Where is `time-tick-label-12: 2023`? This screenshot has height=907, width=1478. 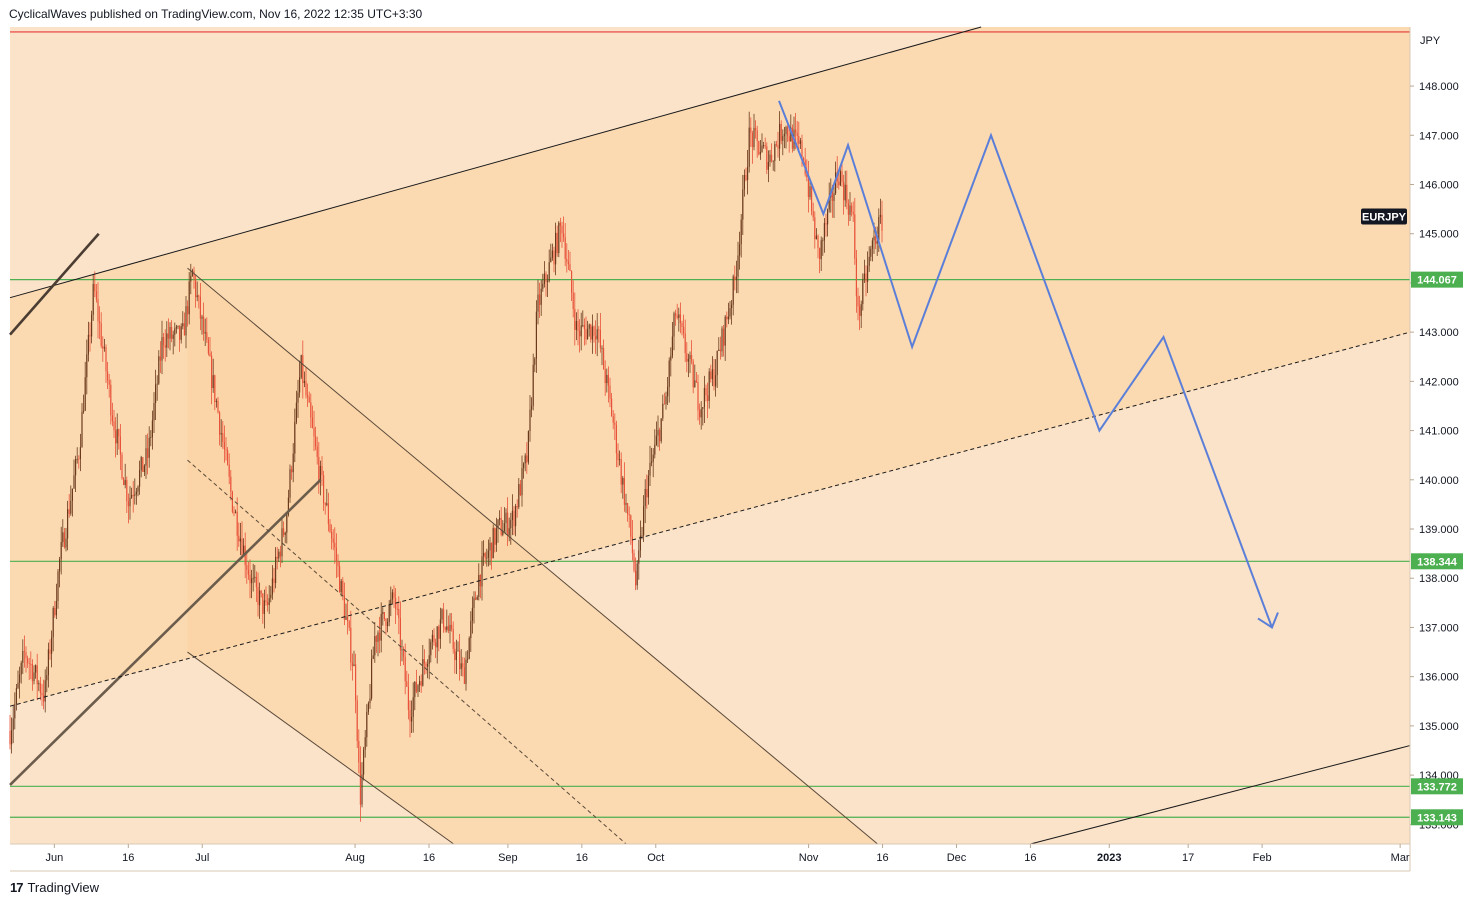
time-tick-label-12: 2023 is located at coordinates (1109, 858).